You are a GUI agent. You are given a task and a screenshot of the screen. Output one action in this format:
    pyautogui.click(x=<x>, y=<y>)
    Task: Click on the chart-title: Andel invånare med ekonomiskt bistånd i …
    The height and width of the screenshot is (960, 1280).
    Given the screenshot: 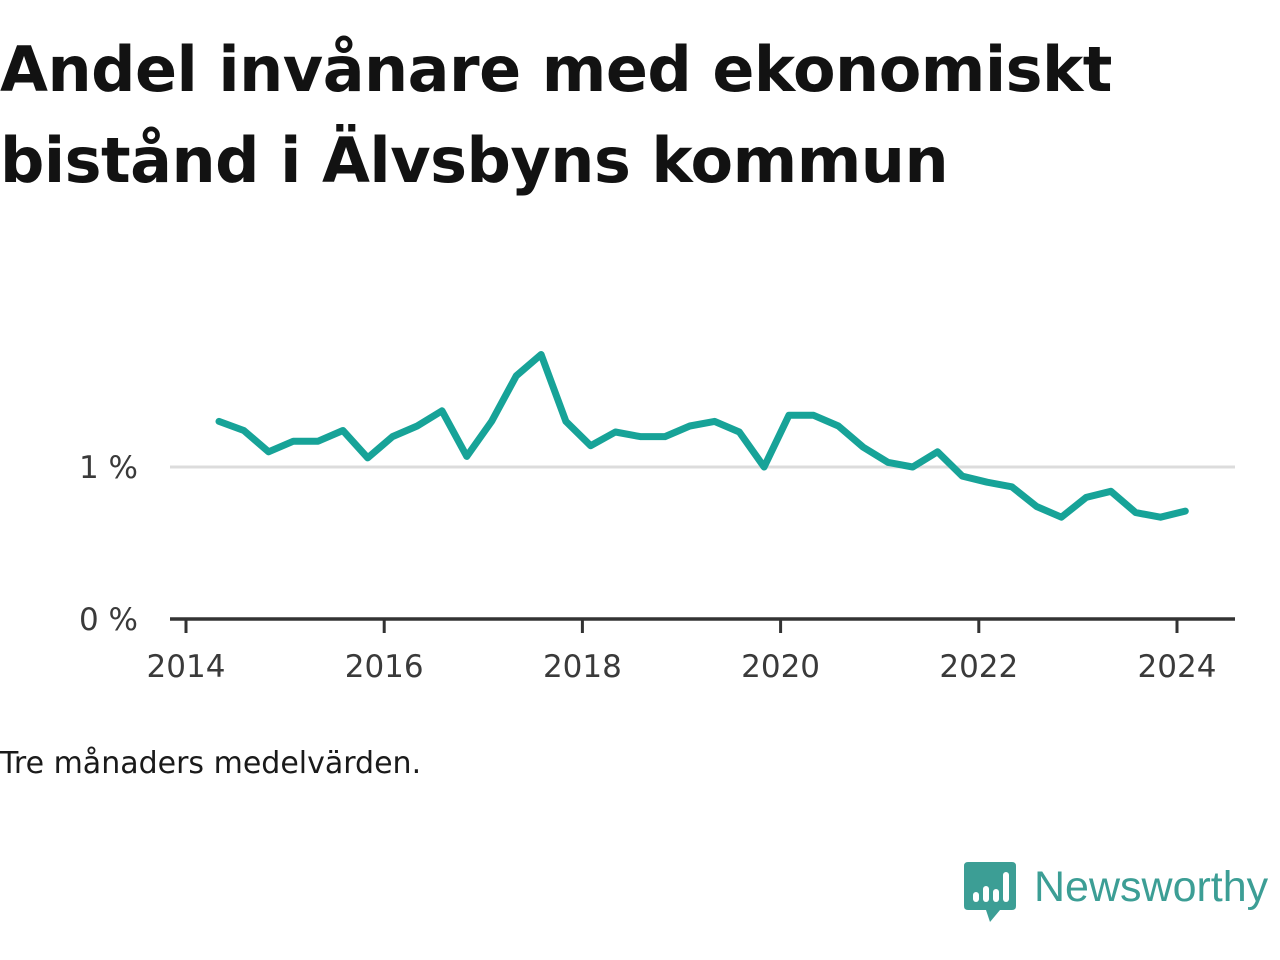 What is the action you would take?
    pyautogui.click(x=556, y=115)
    